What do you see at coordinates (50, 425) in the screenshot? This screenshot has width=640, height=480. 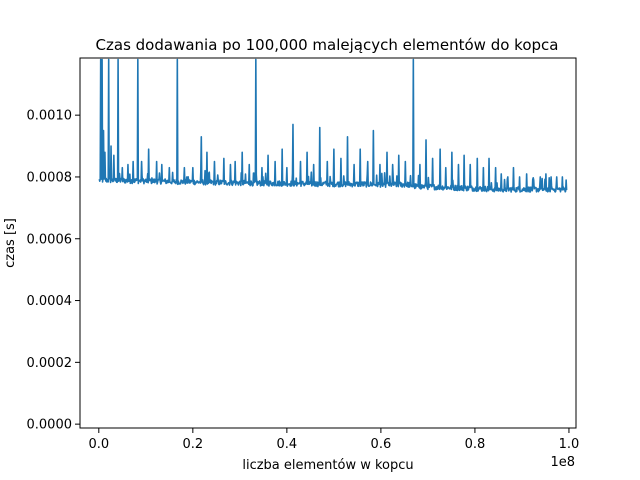 I see `y-tick-label: 0.0000` at bounding box center [50, 425].